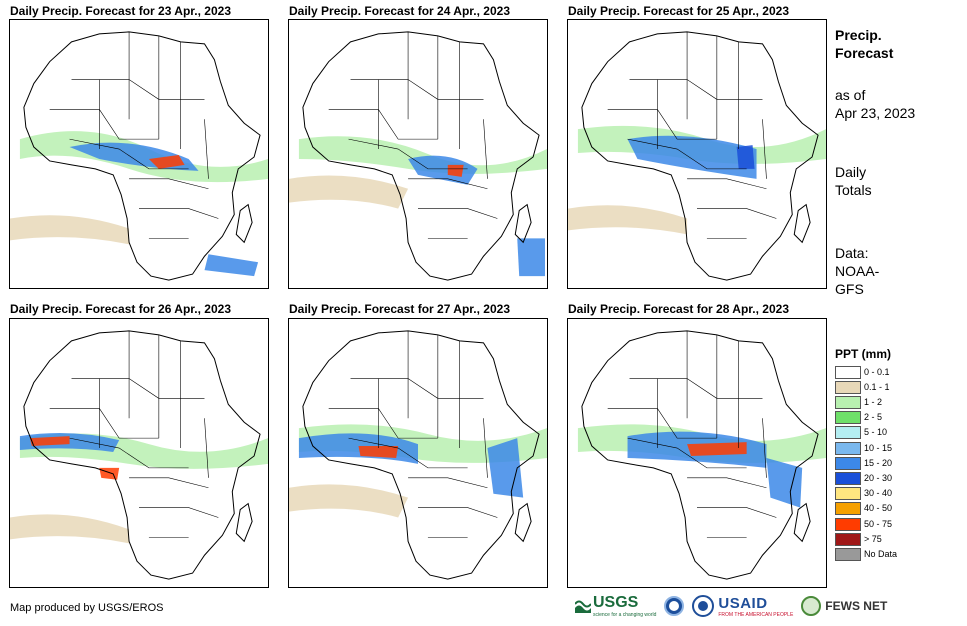 The image size is (967, 626). What do you see at coordinates (851, 172) in the screenshot?
I see `sidebar-totals-line1: Daily` at bounding box center [851, 172].